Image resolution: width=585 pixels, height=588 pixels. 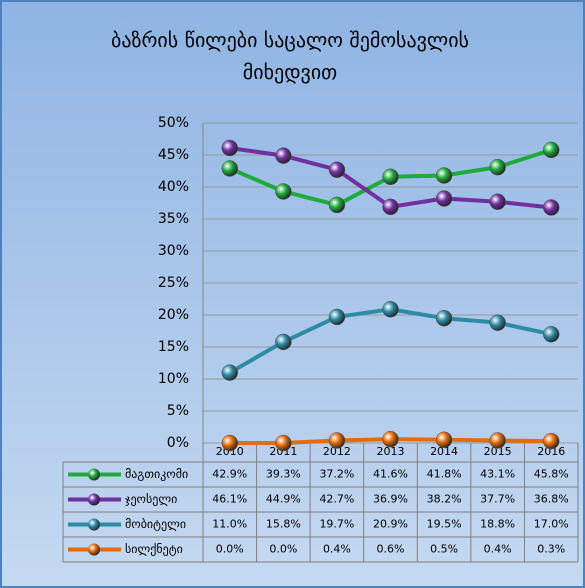 I want to click on y-tick-label: 45%, so click(x=173, y=155).